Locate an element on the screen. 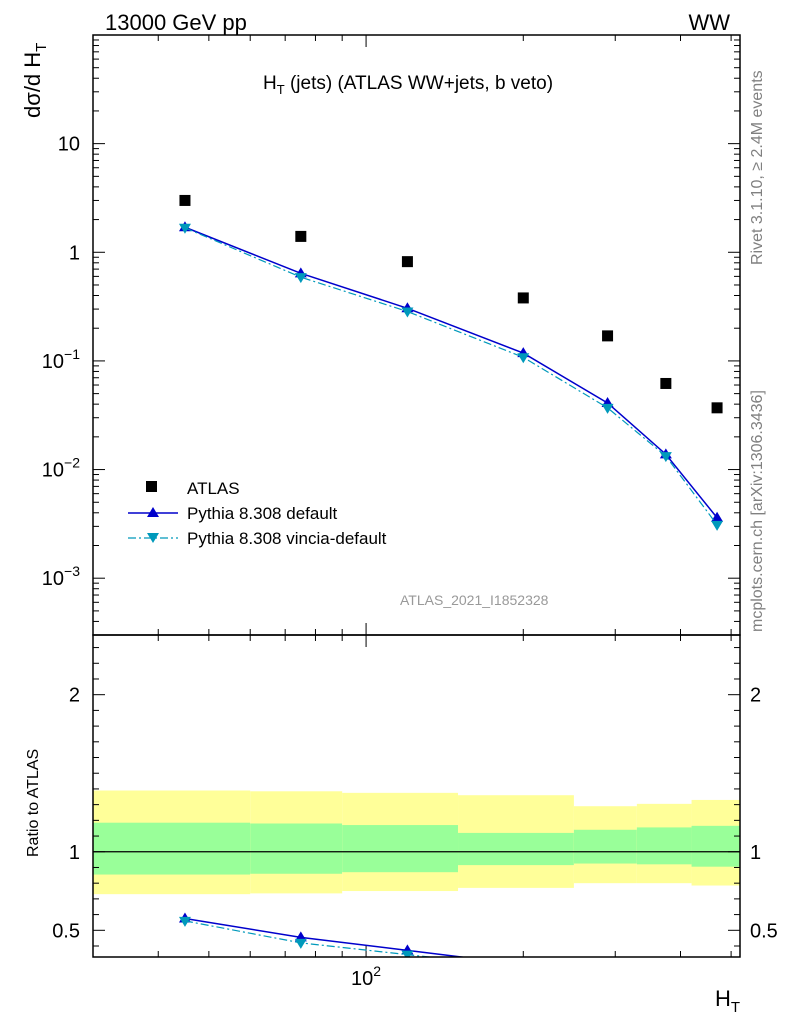  ratio-y-tick-label-right: 2 is located at coordinates (755, 696).